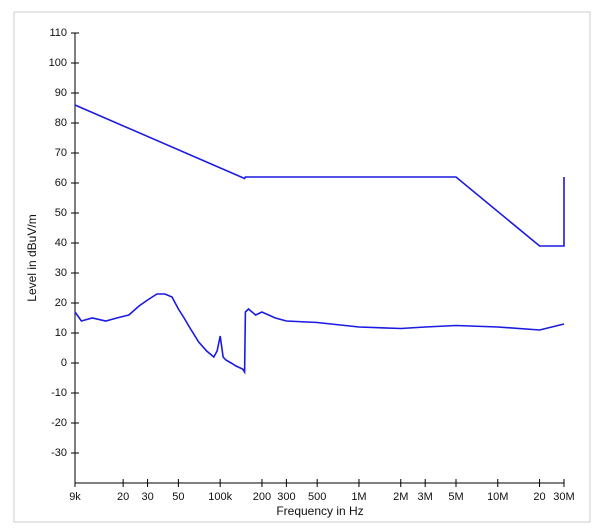  Describe the element at coordinates (147, 497) in the screenshot. I see `x-tick-label: 30` at that location.